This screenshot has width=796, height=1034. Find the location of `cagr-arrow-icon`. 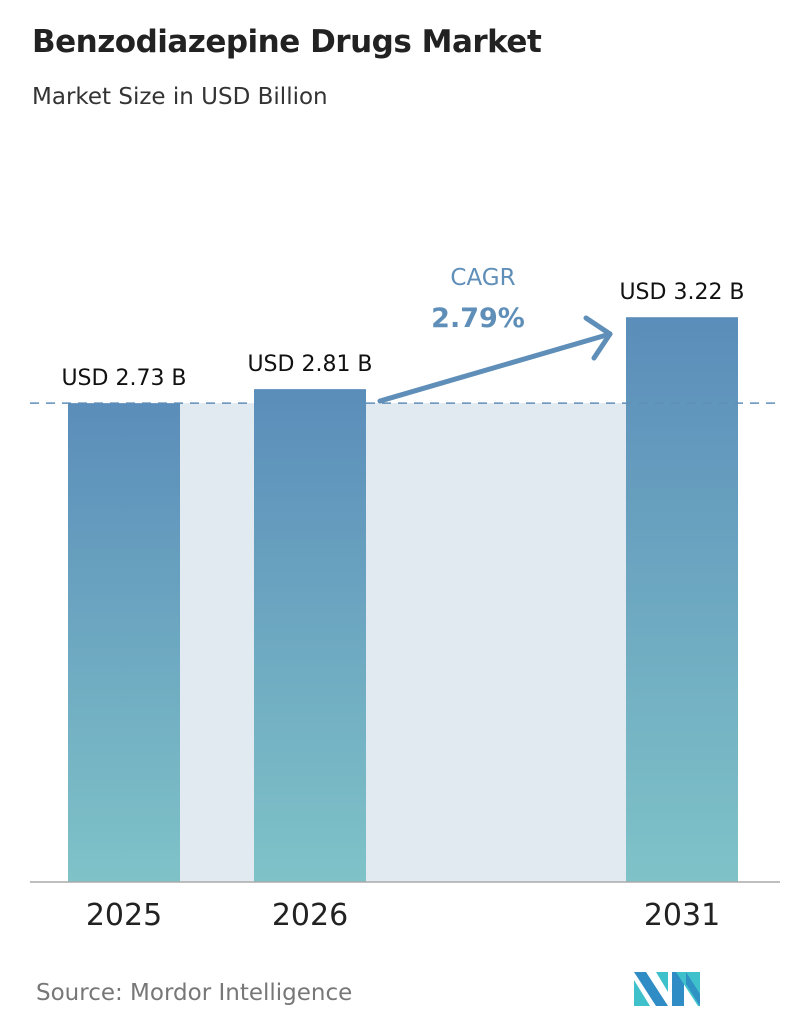

cagr-arrow-icon is located at coordinates (495, 359).